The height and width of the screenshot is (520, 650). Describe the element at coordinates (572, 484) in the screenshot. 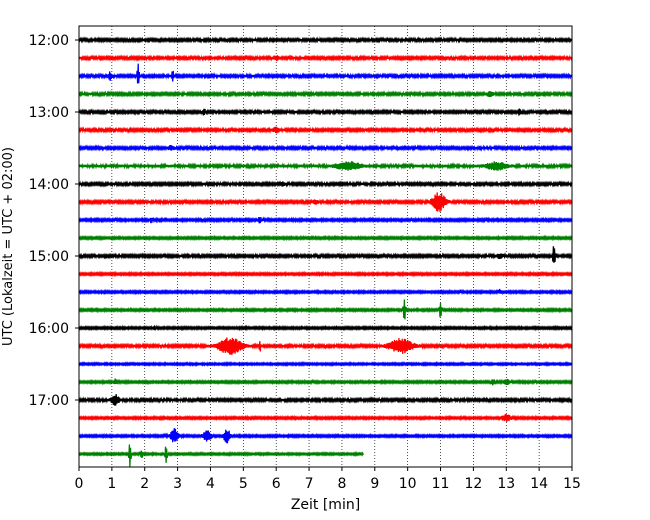

I see `x-tick-label: 15` at that location.